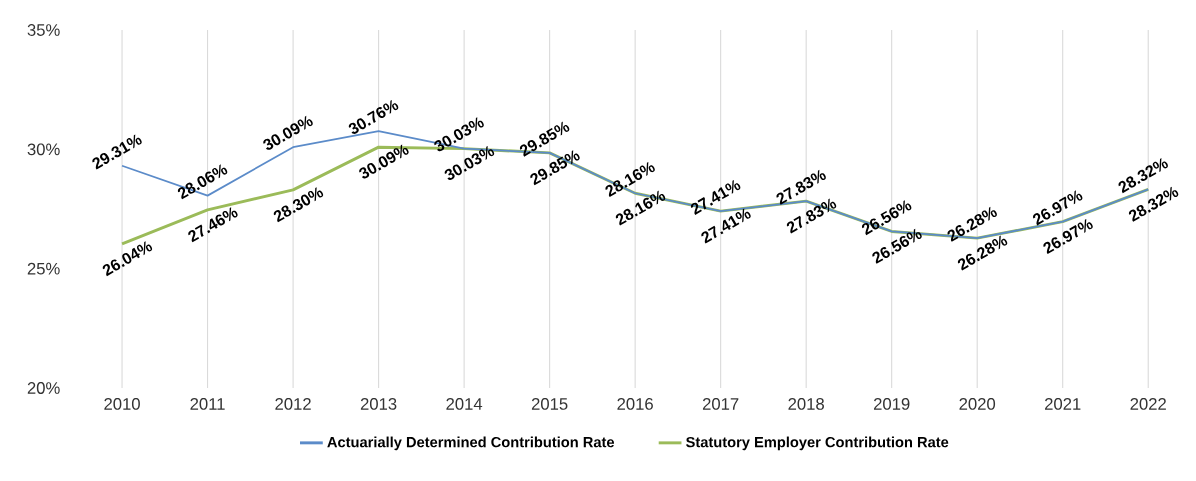  Describe the element at coordinates (977, 404) in the screenshot. I see `x-tick-label: 2020` at that location.